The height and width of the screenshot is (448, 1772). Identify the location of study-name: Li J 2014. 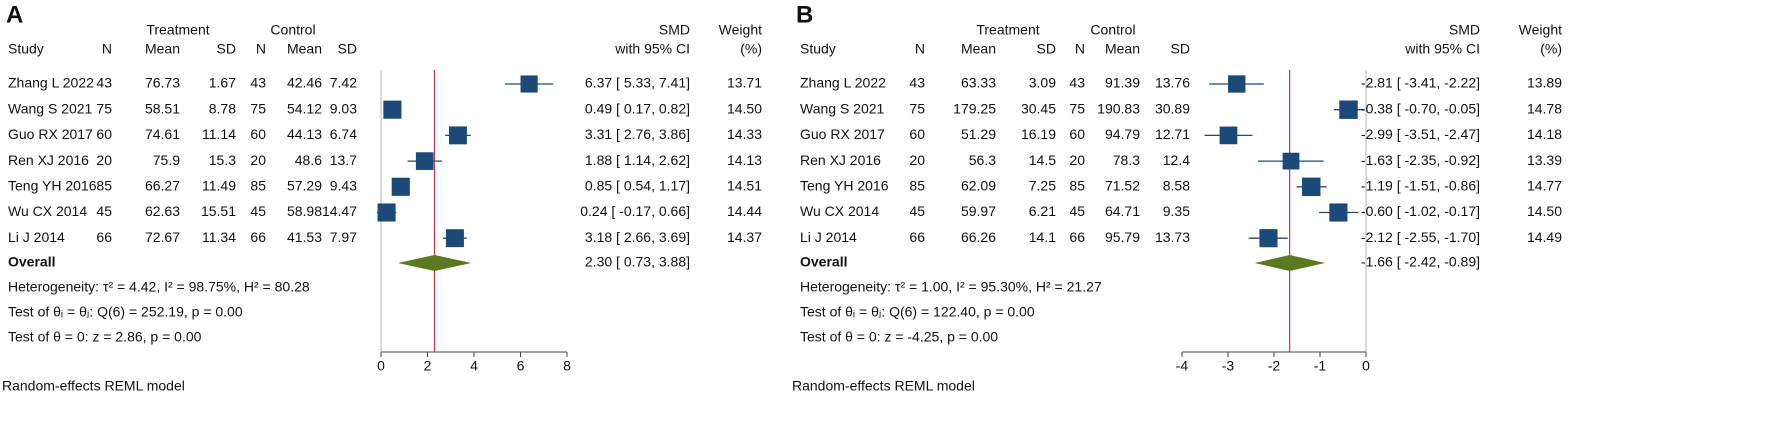
(828, 237).